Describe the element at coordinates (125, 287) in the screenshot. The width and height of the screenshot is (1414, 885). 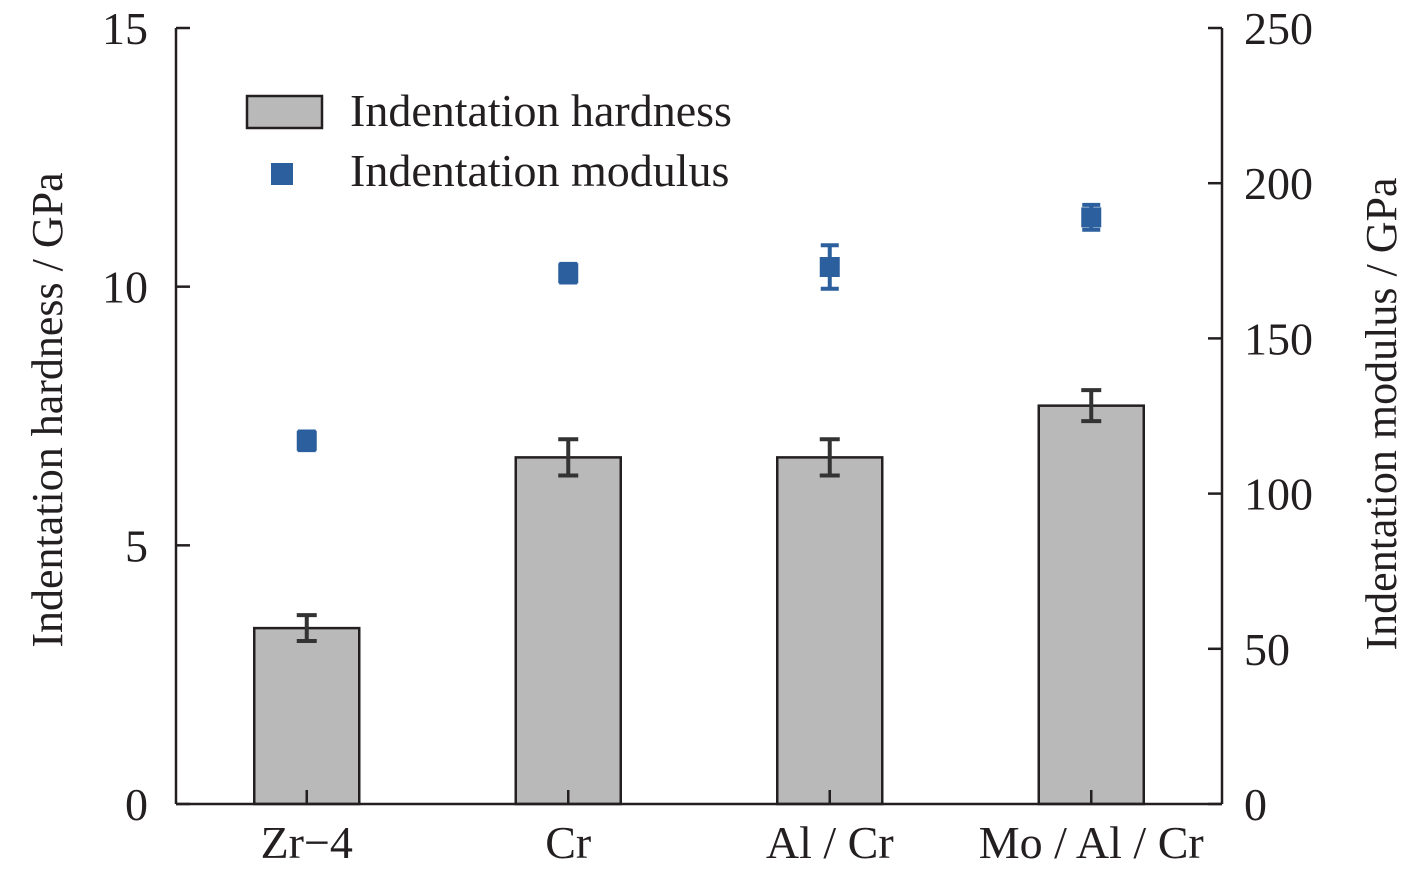
I see `y-left-tick-label: 10` at that location.